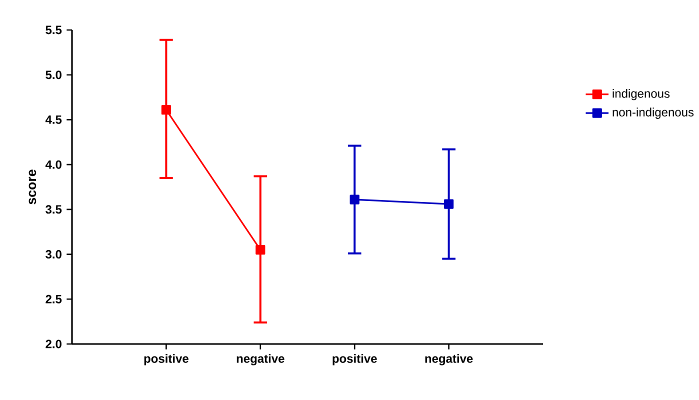 The width and height of the screenshot is (699, 400). I want to click on y-tick-label: 3.0, so click(54, 254).